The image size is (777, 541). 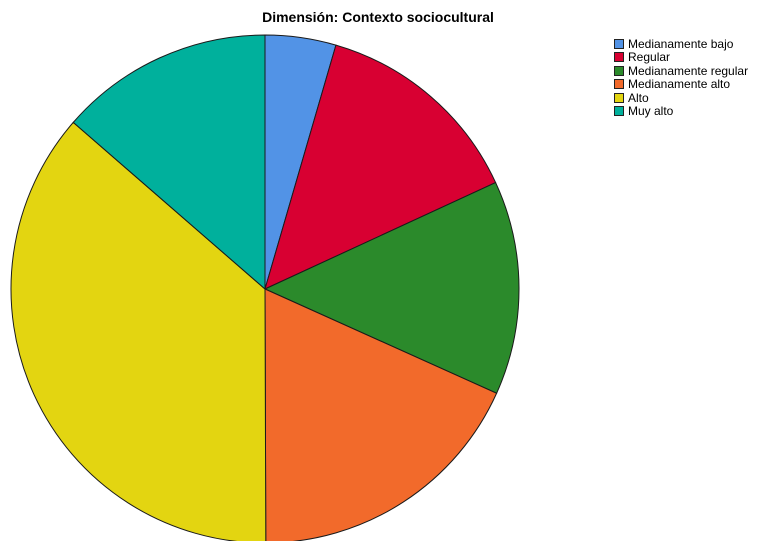 I want to click on chart-title: Dimensión: Contexto sociocultural, so click(x=378, y=17).